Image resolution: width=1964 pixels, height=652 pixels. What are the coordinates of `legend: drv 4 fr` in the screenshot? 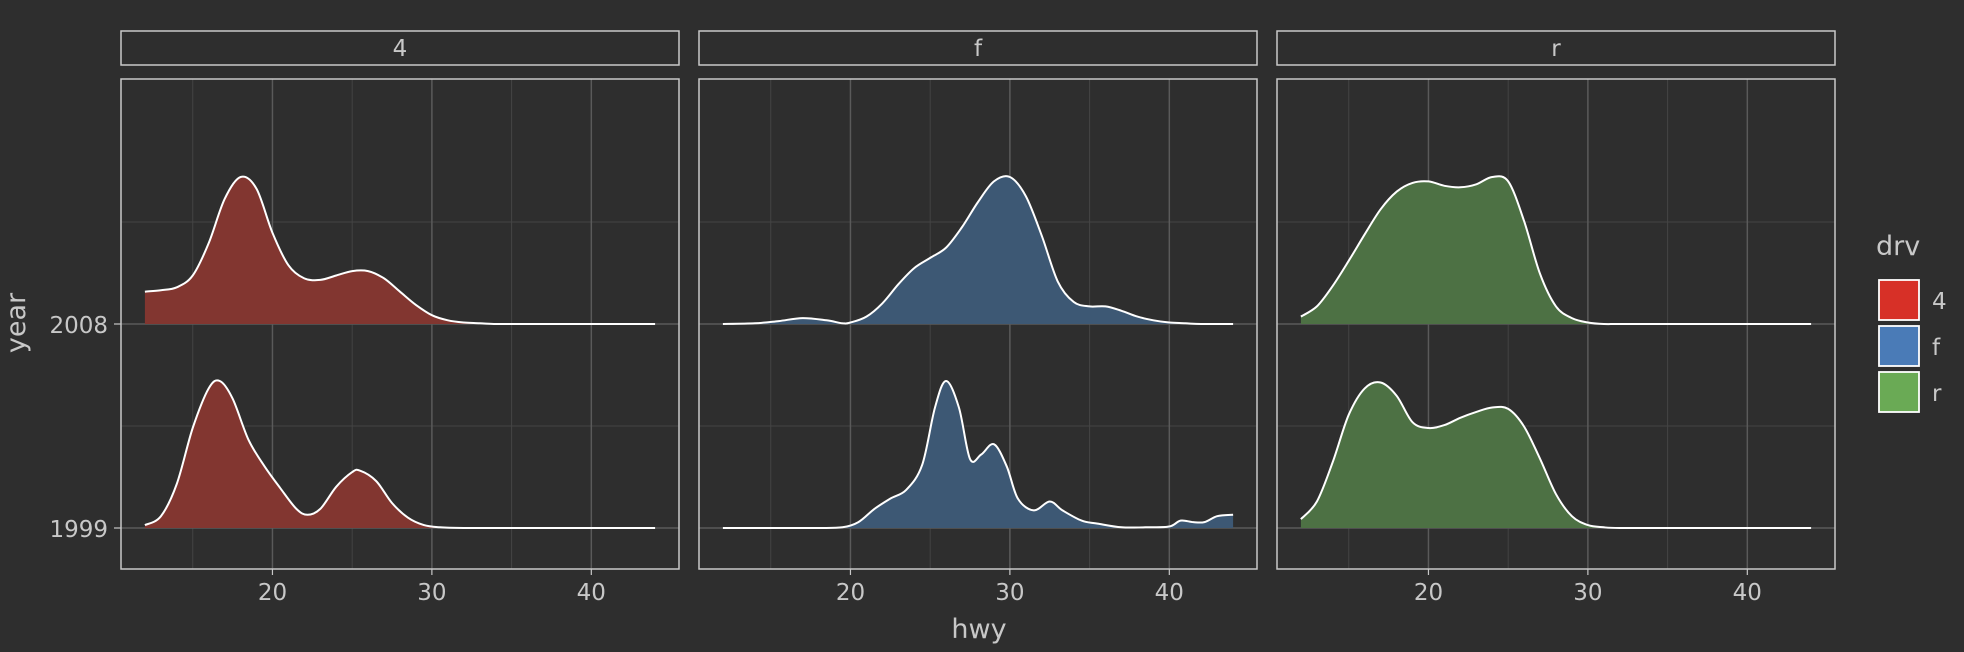 It's located at (1911, 322).